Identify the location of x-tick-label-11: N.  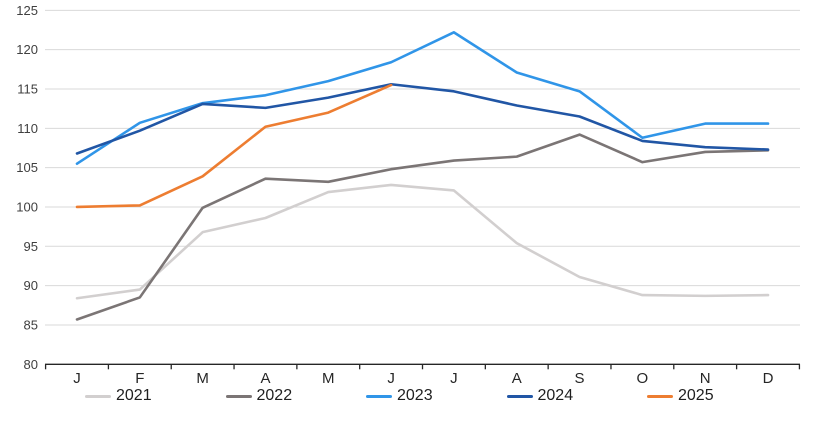
(705, 378).